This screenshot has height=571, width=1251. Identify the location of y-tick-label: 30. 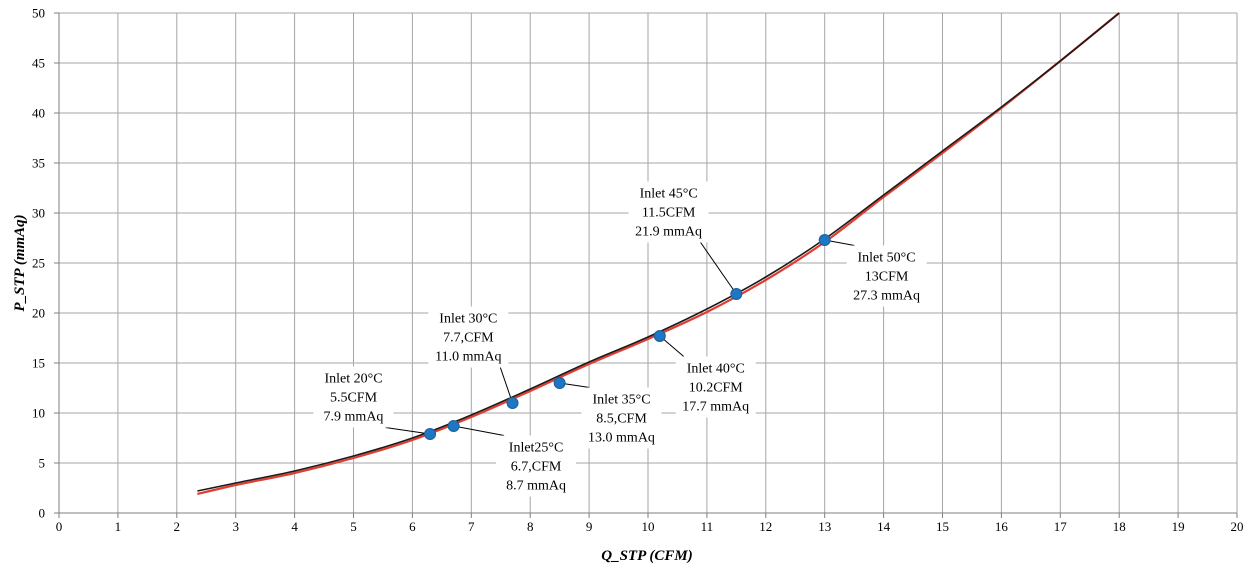
(38, 213).